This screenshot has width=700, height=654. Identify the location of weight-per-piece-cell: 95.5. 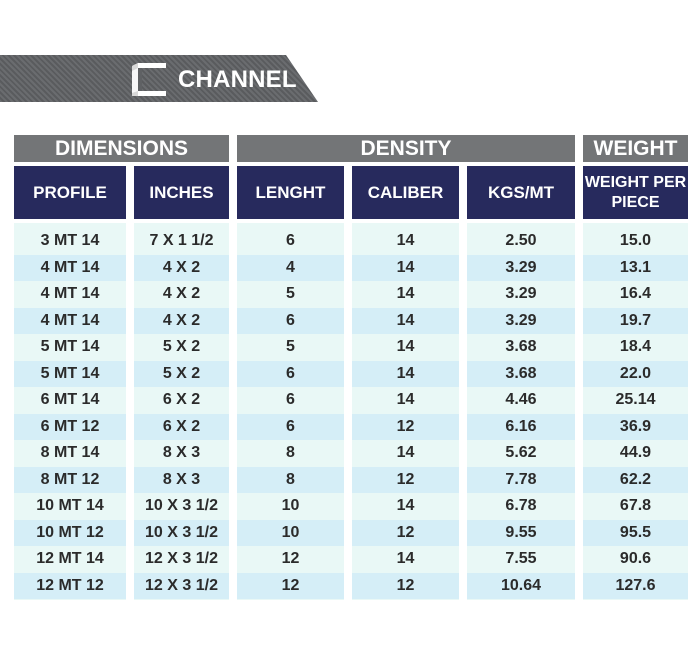
(635, 532).